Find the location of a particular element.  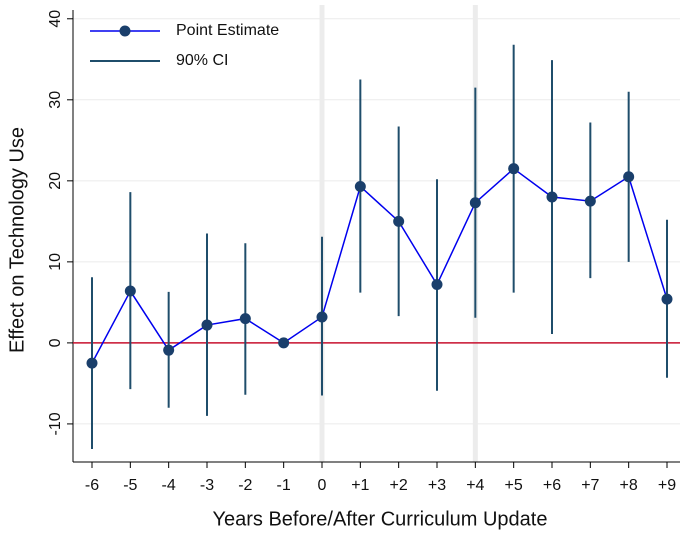

x-tick-label: +8 is located at coordinates (629, 485).